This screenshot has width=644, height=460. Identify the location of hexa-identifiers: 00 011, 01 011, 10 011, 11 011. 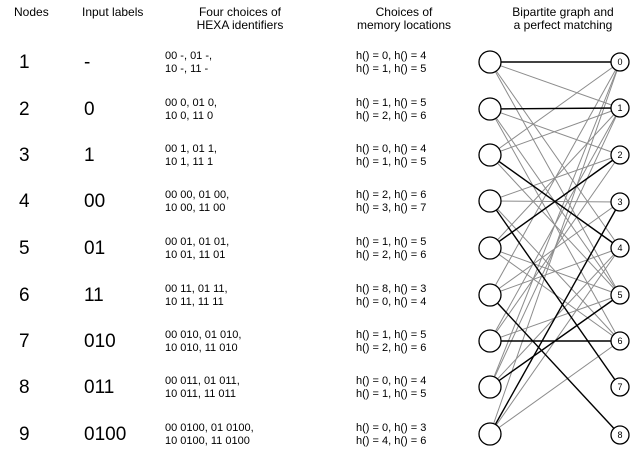
(202, 388).